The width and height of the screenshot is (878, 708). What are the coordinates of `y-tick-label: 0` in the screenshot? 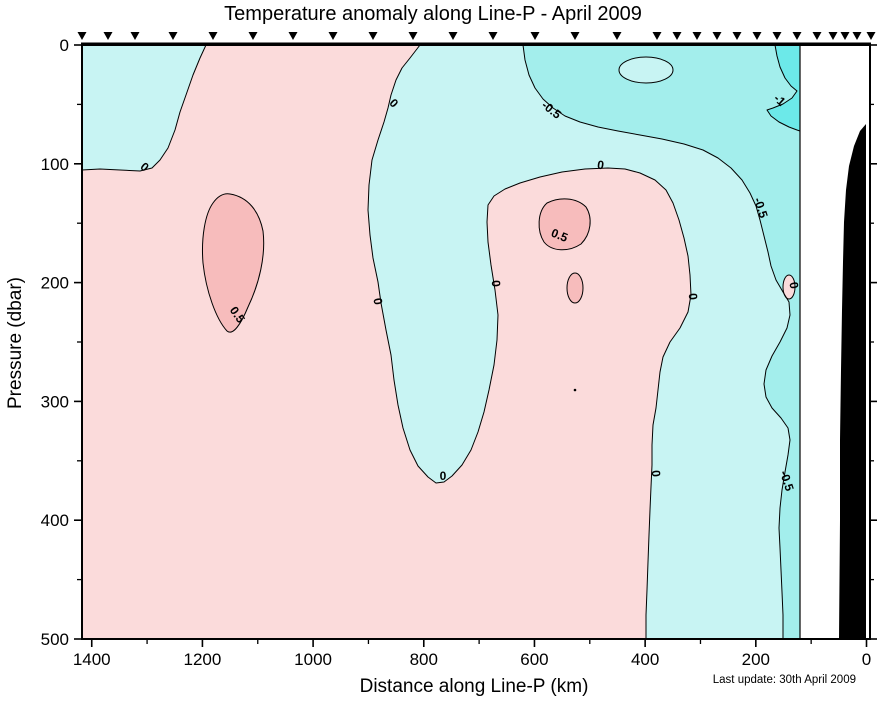 It's located at (64, 45).